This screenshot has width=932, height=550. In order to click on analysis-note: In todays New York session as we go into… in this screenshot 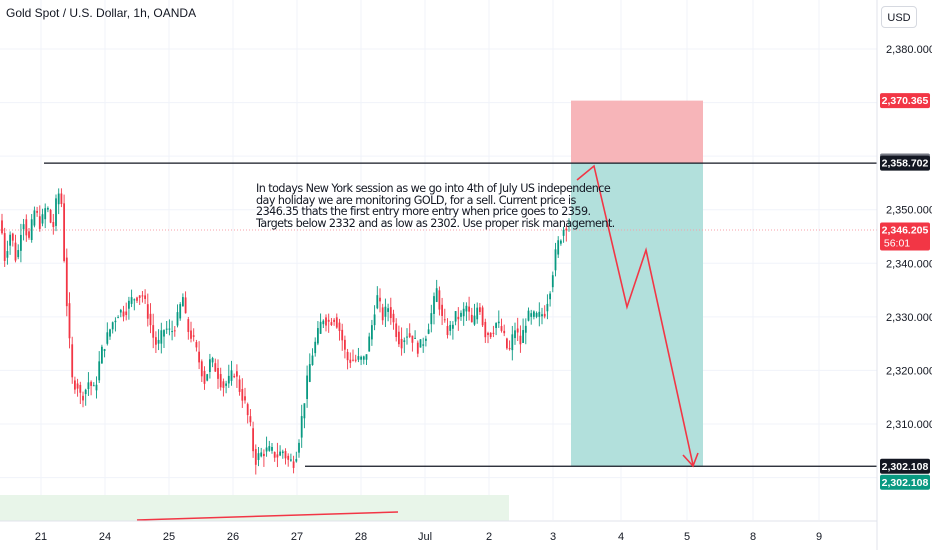, I will do `click(435, 206)`.